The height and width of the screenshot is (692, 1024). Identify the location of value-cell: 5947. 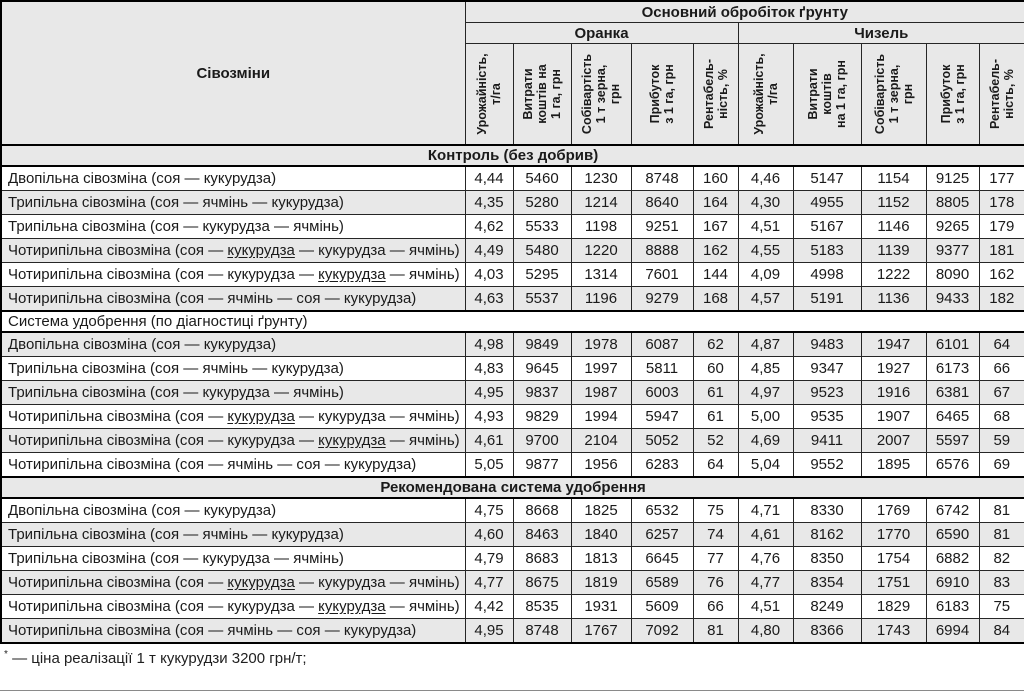
(662, 416).